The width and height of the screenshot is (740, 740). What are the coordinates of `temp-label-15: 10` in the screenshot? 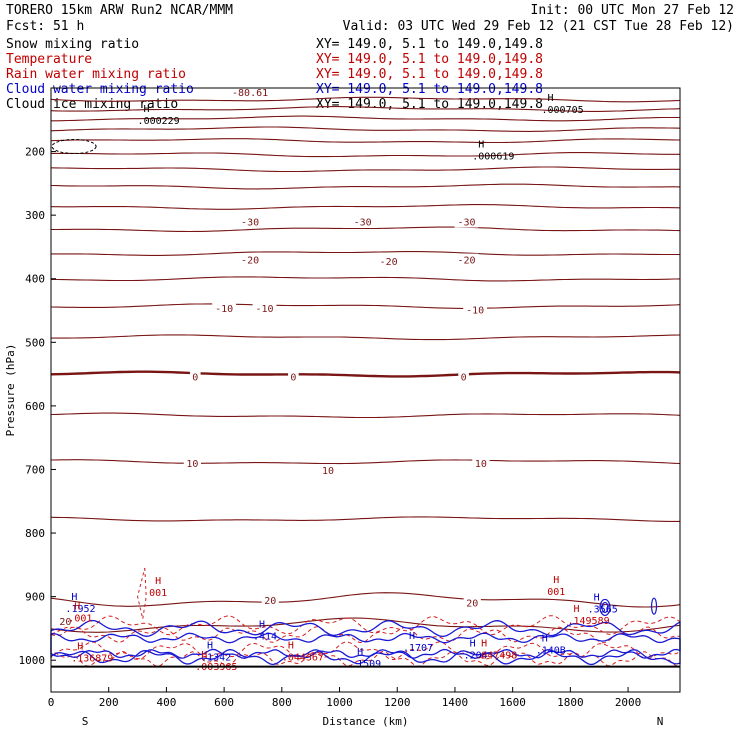 It's located at (481, 464).